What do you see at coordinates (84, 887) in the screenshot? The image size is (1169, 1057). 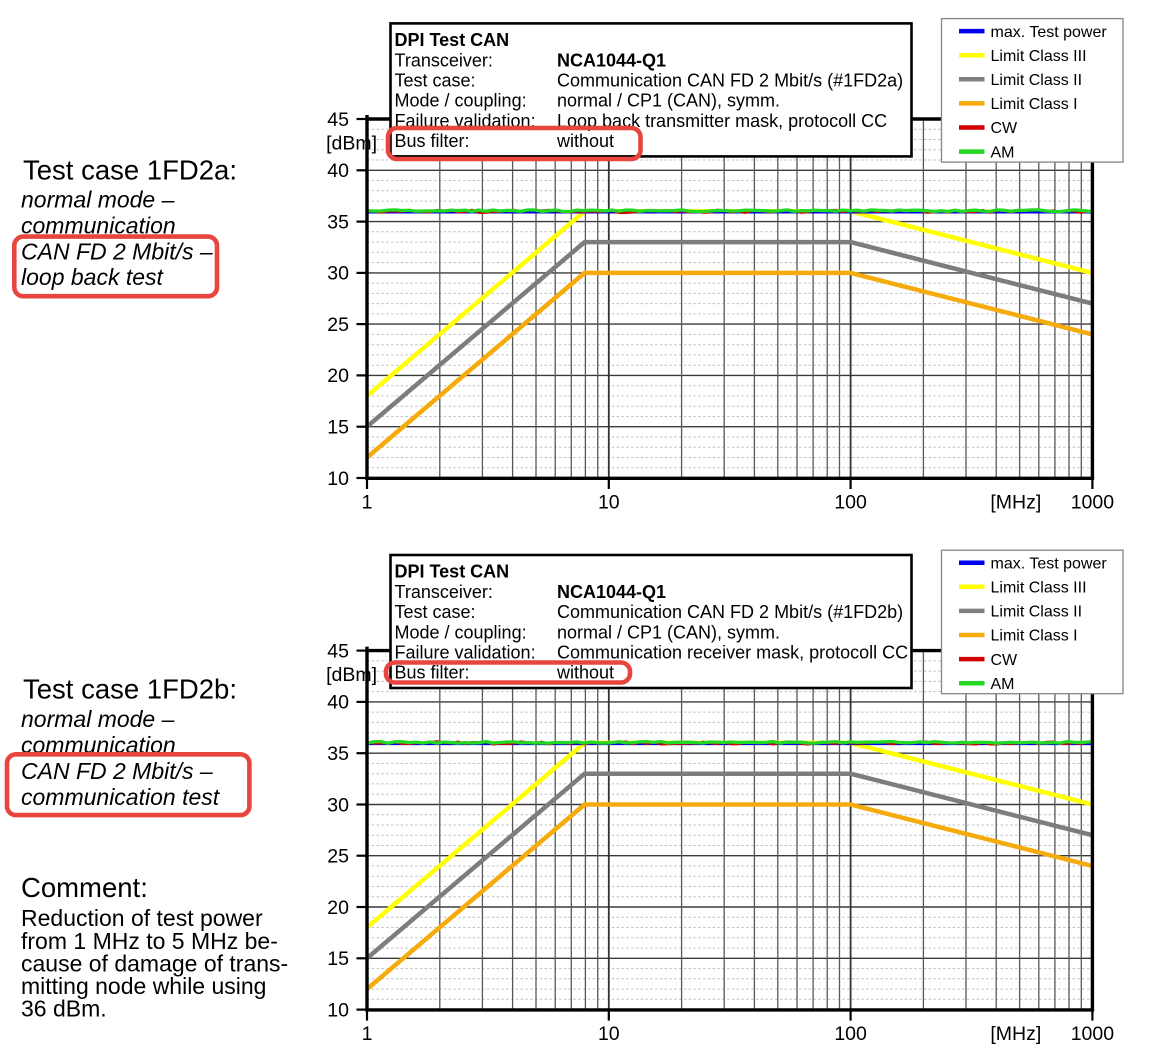 I see `svg-text: Comment:` at bounding box center [84, 887].